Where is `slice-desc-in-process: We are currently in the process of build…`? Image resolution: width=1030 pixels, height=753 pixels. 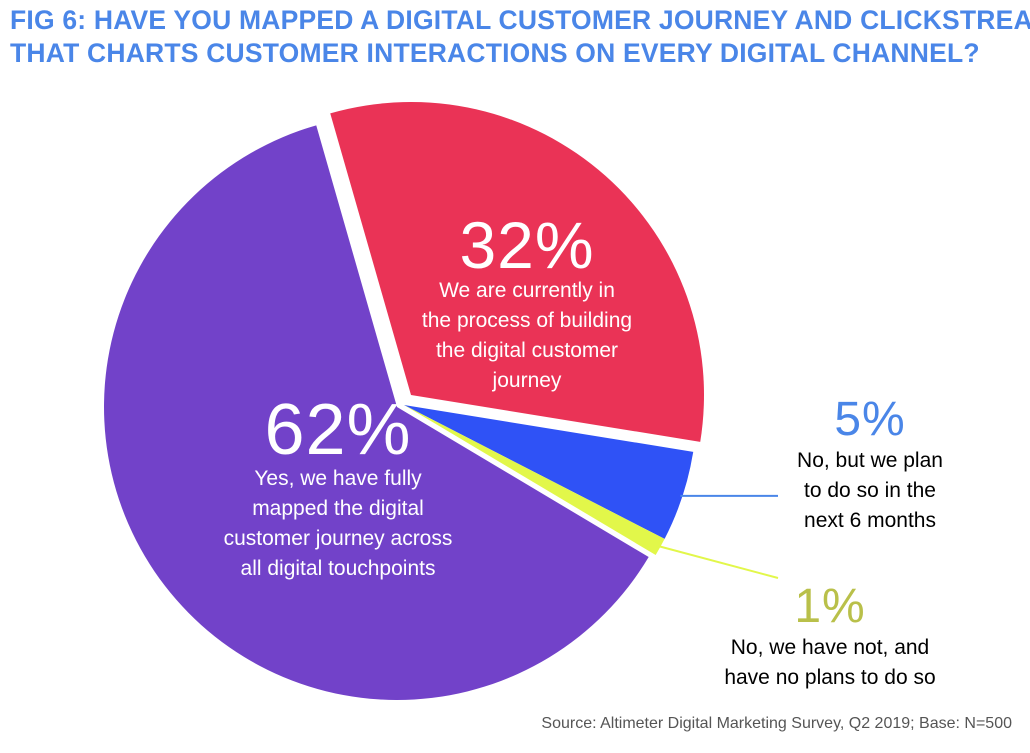 slice-desc-in-process: We are currently in the process of build… is located at coordinates (527, 336).